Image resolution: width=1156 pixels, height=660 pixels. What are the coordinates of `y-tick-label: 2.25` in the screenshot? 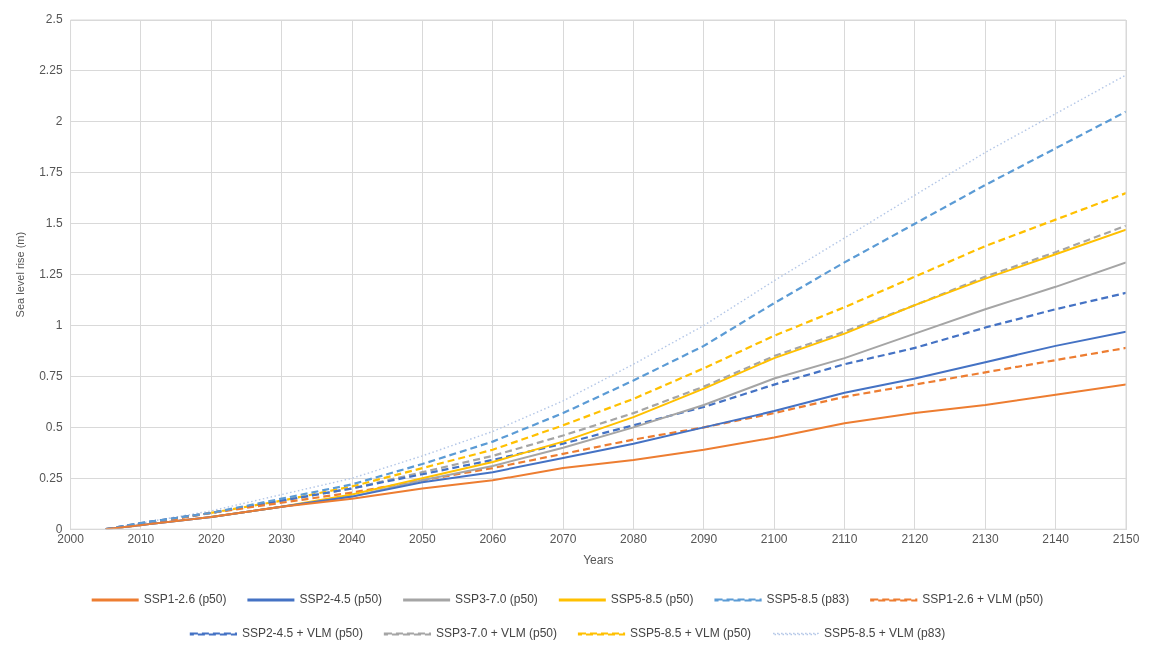 It's located at (51, 70).